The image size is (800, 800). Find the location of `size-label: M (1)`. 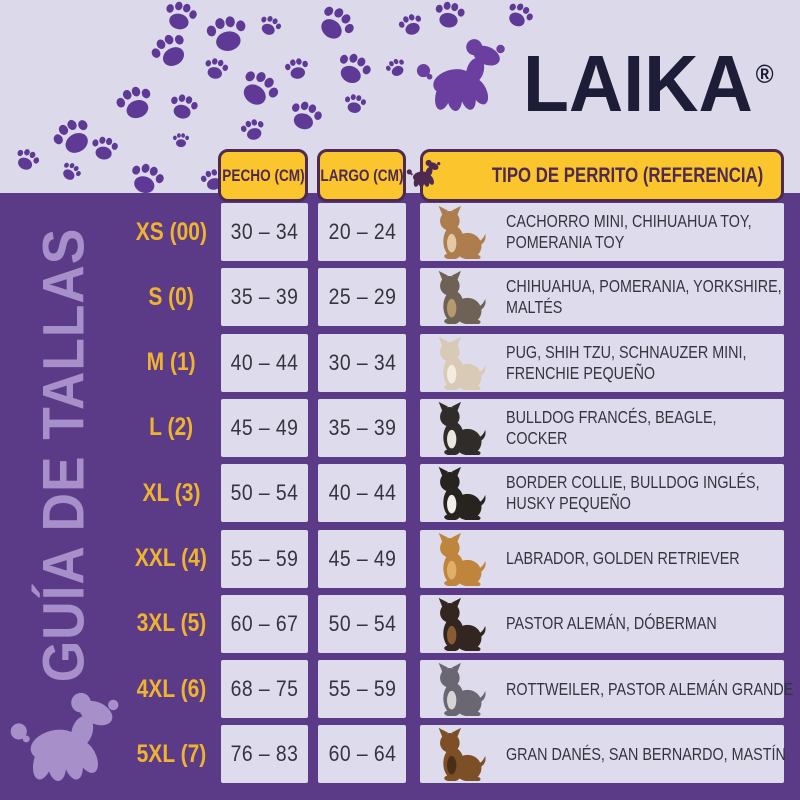

size-label: M (1) is located at coordinates (171, 362).